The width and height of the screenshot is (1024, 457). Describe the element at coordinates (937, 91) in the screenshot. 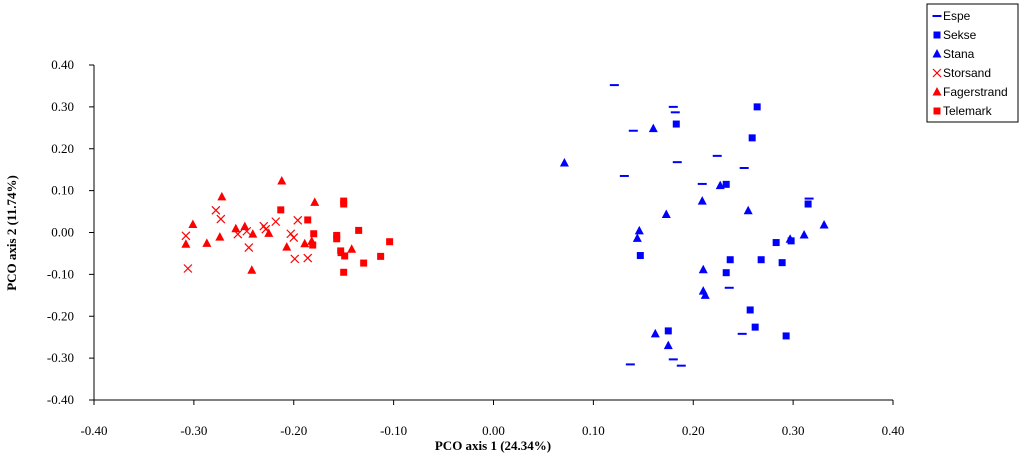

I see `legend-marker-fagerstrand` at that location.